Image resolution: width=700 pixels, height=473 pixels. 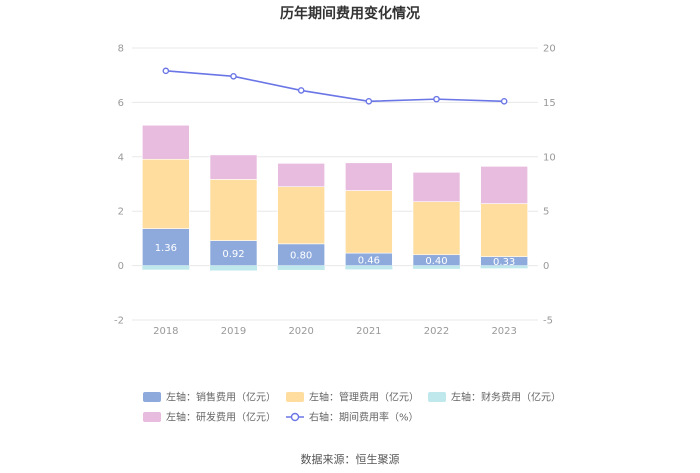 What do you see at coordinates (364, 397) in the screenshot?
I see `legend-label: 左轴：管理费用（亿元）` at bounding box center [364, 397].